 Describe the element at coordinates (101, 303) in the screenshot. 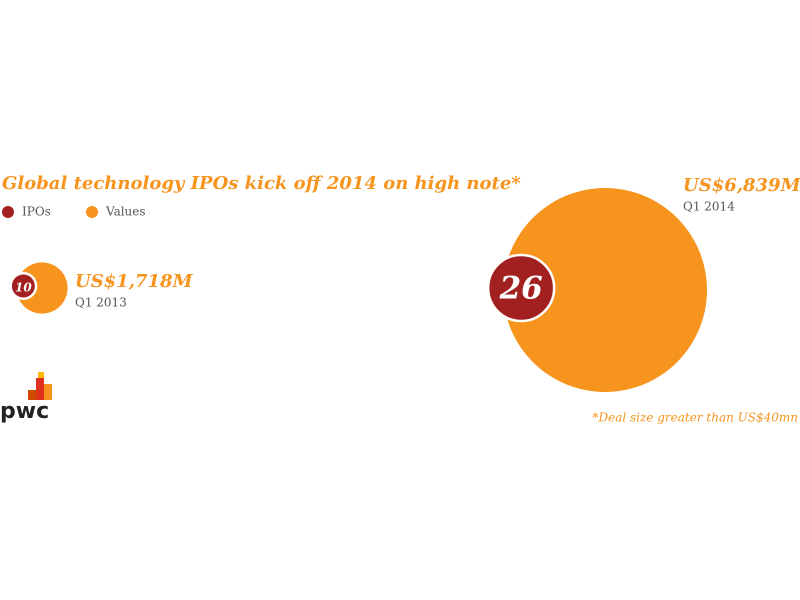

I see `category-label: Q1 2013` at that location.